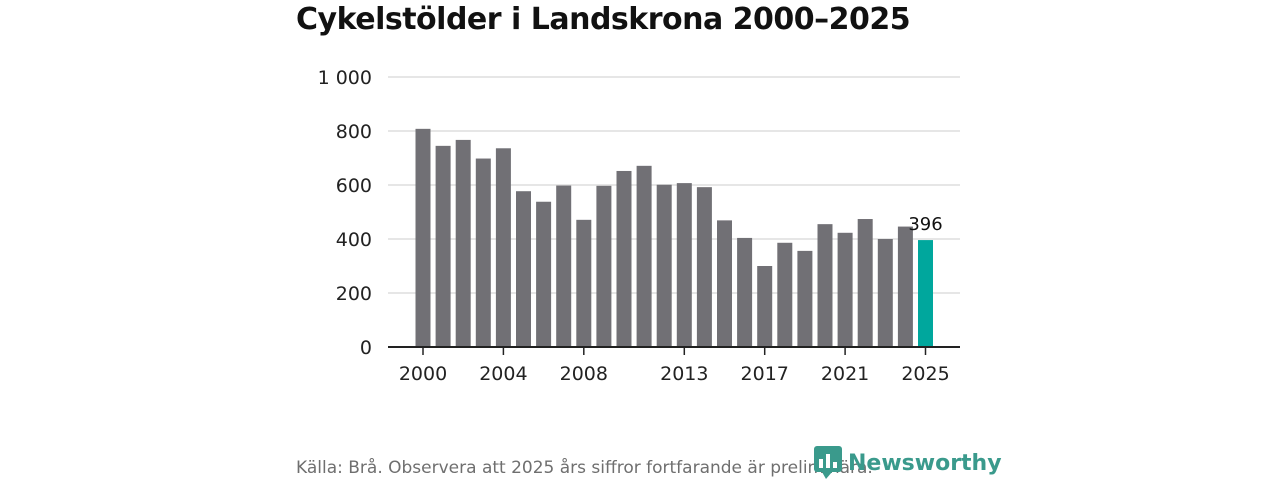 Image resolution: width=1280 pixels, height=480 pixels. I want to click on y-tick-label: 1 000, so click(345, 78).